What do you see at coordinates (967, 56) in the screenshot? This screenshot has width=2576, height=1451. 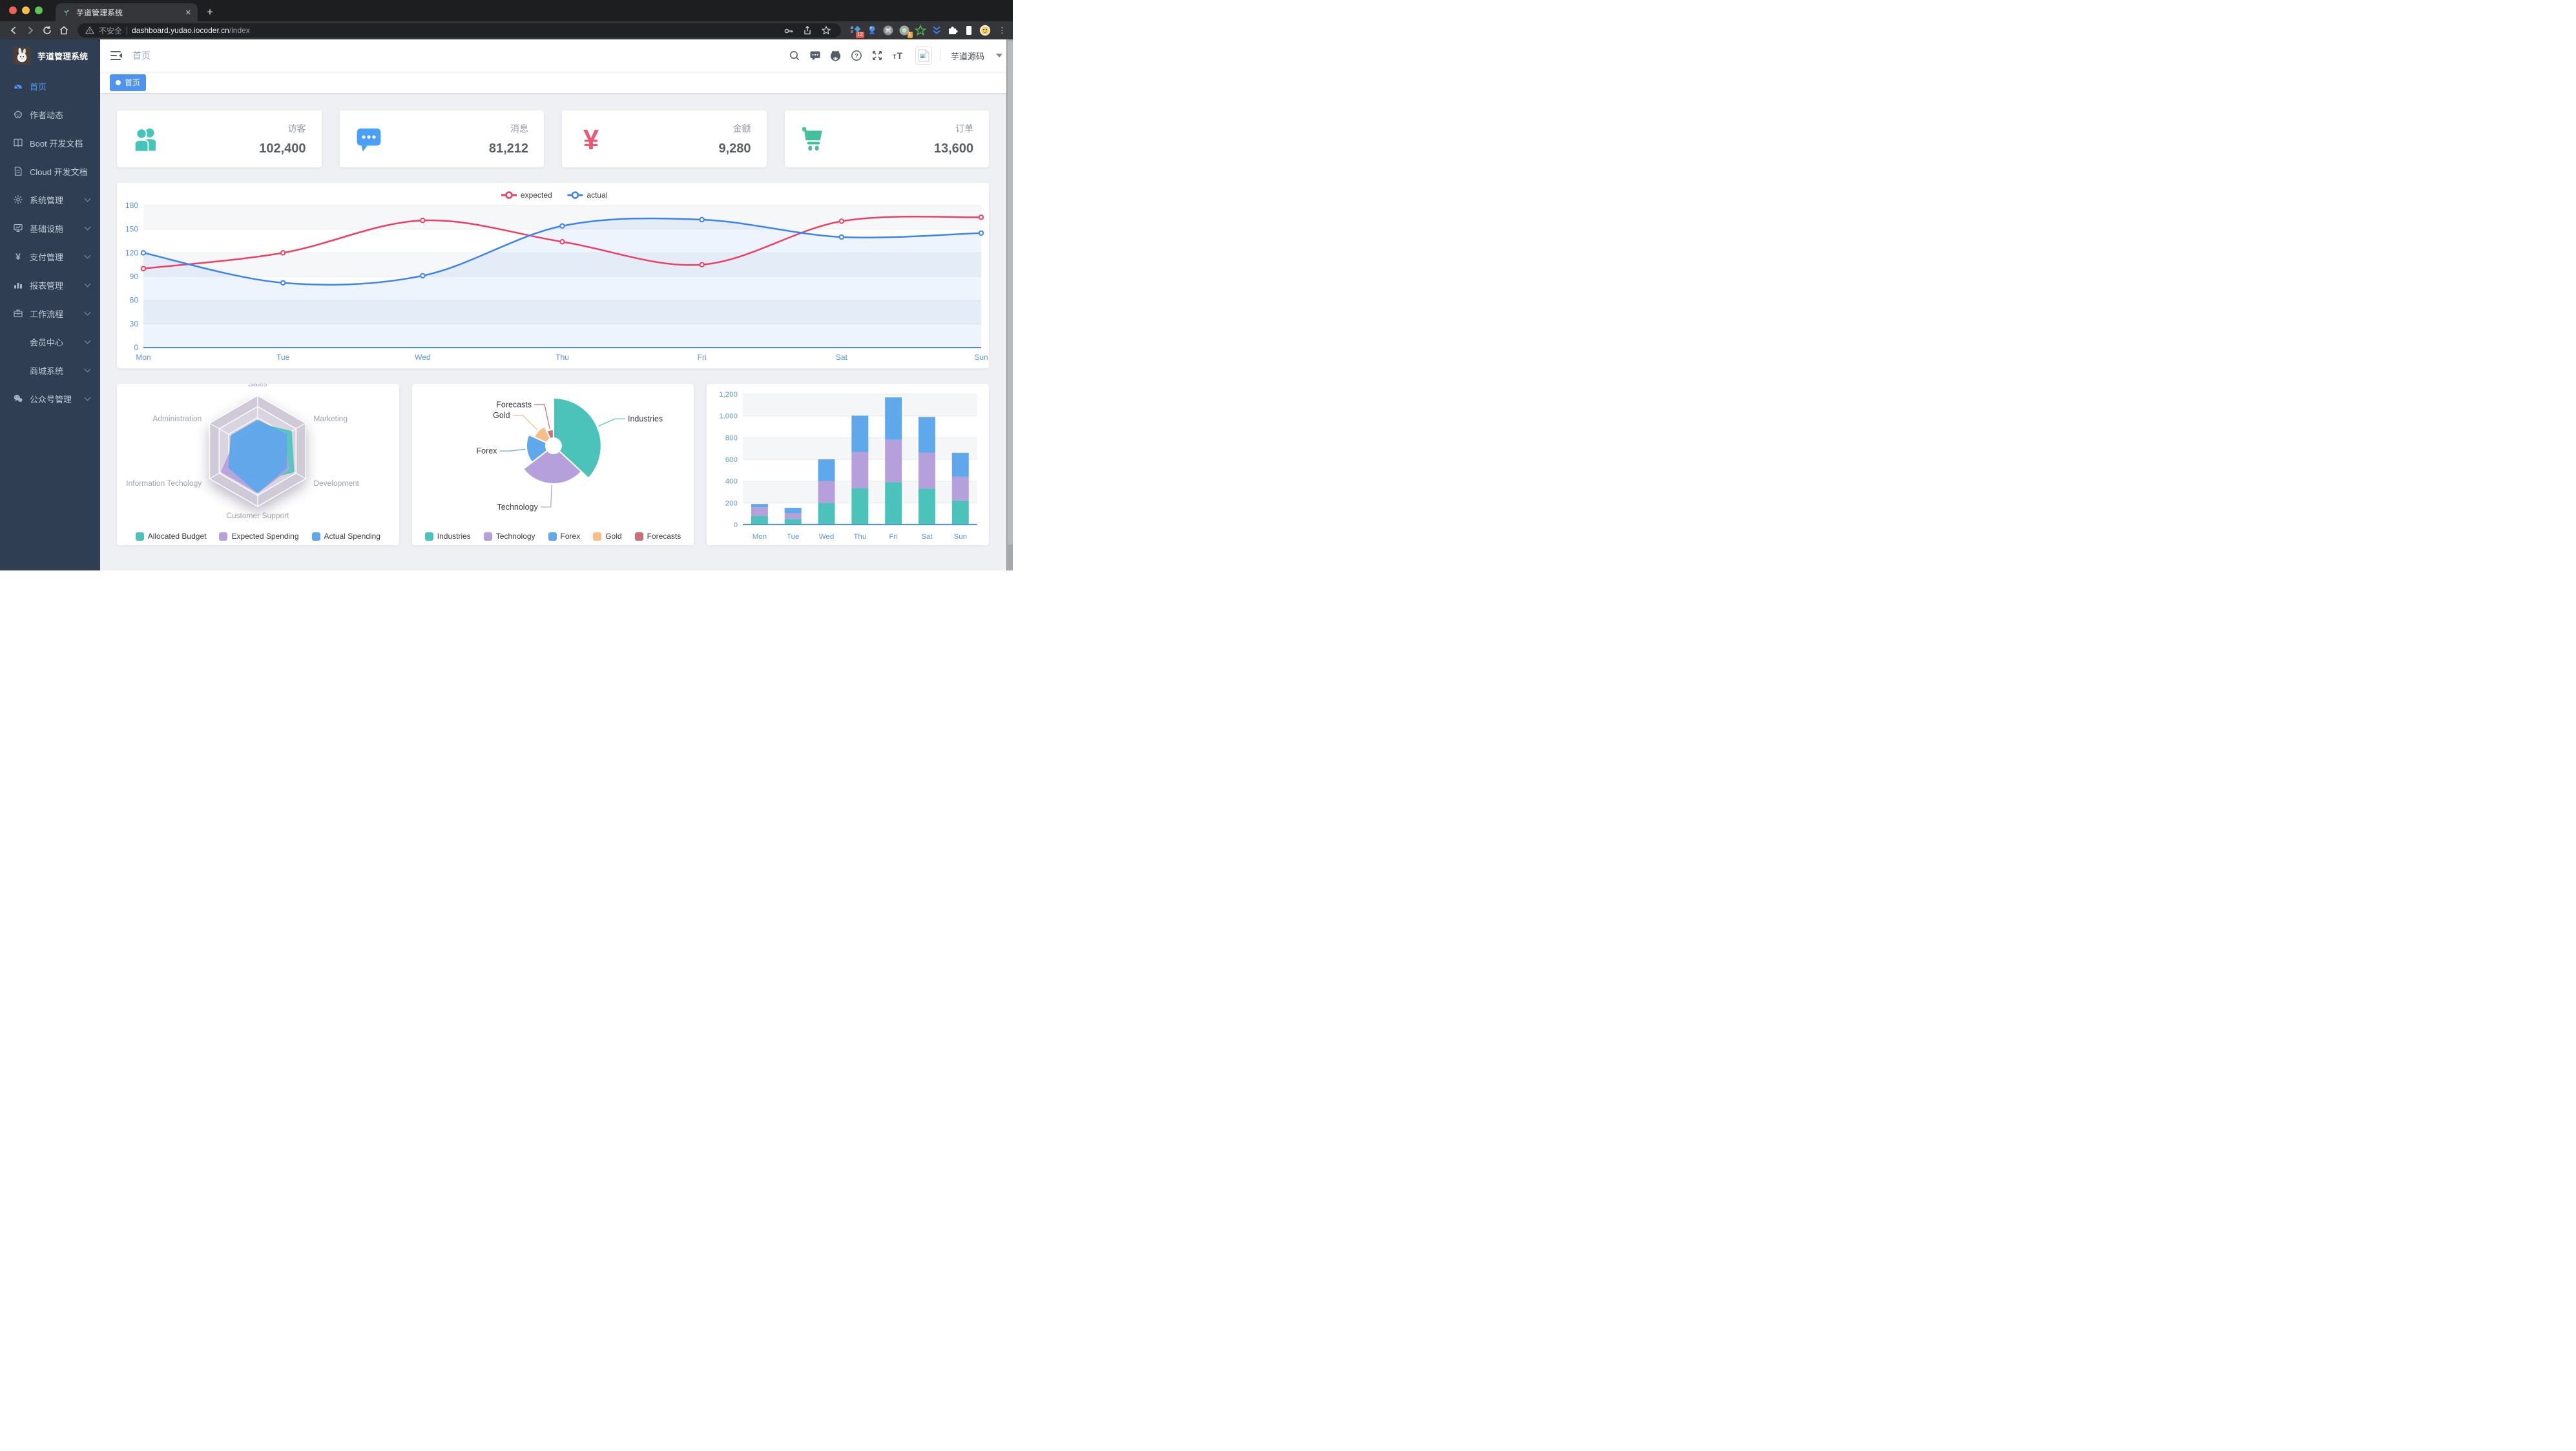 I see `username: 芋道源码` at bounding box center [967, 56].